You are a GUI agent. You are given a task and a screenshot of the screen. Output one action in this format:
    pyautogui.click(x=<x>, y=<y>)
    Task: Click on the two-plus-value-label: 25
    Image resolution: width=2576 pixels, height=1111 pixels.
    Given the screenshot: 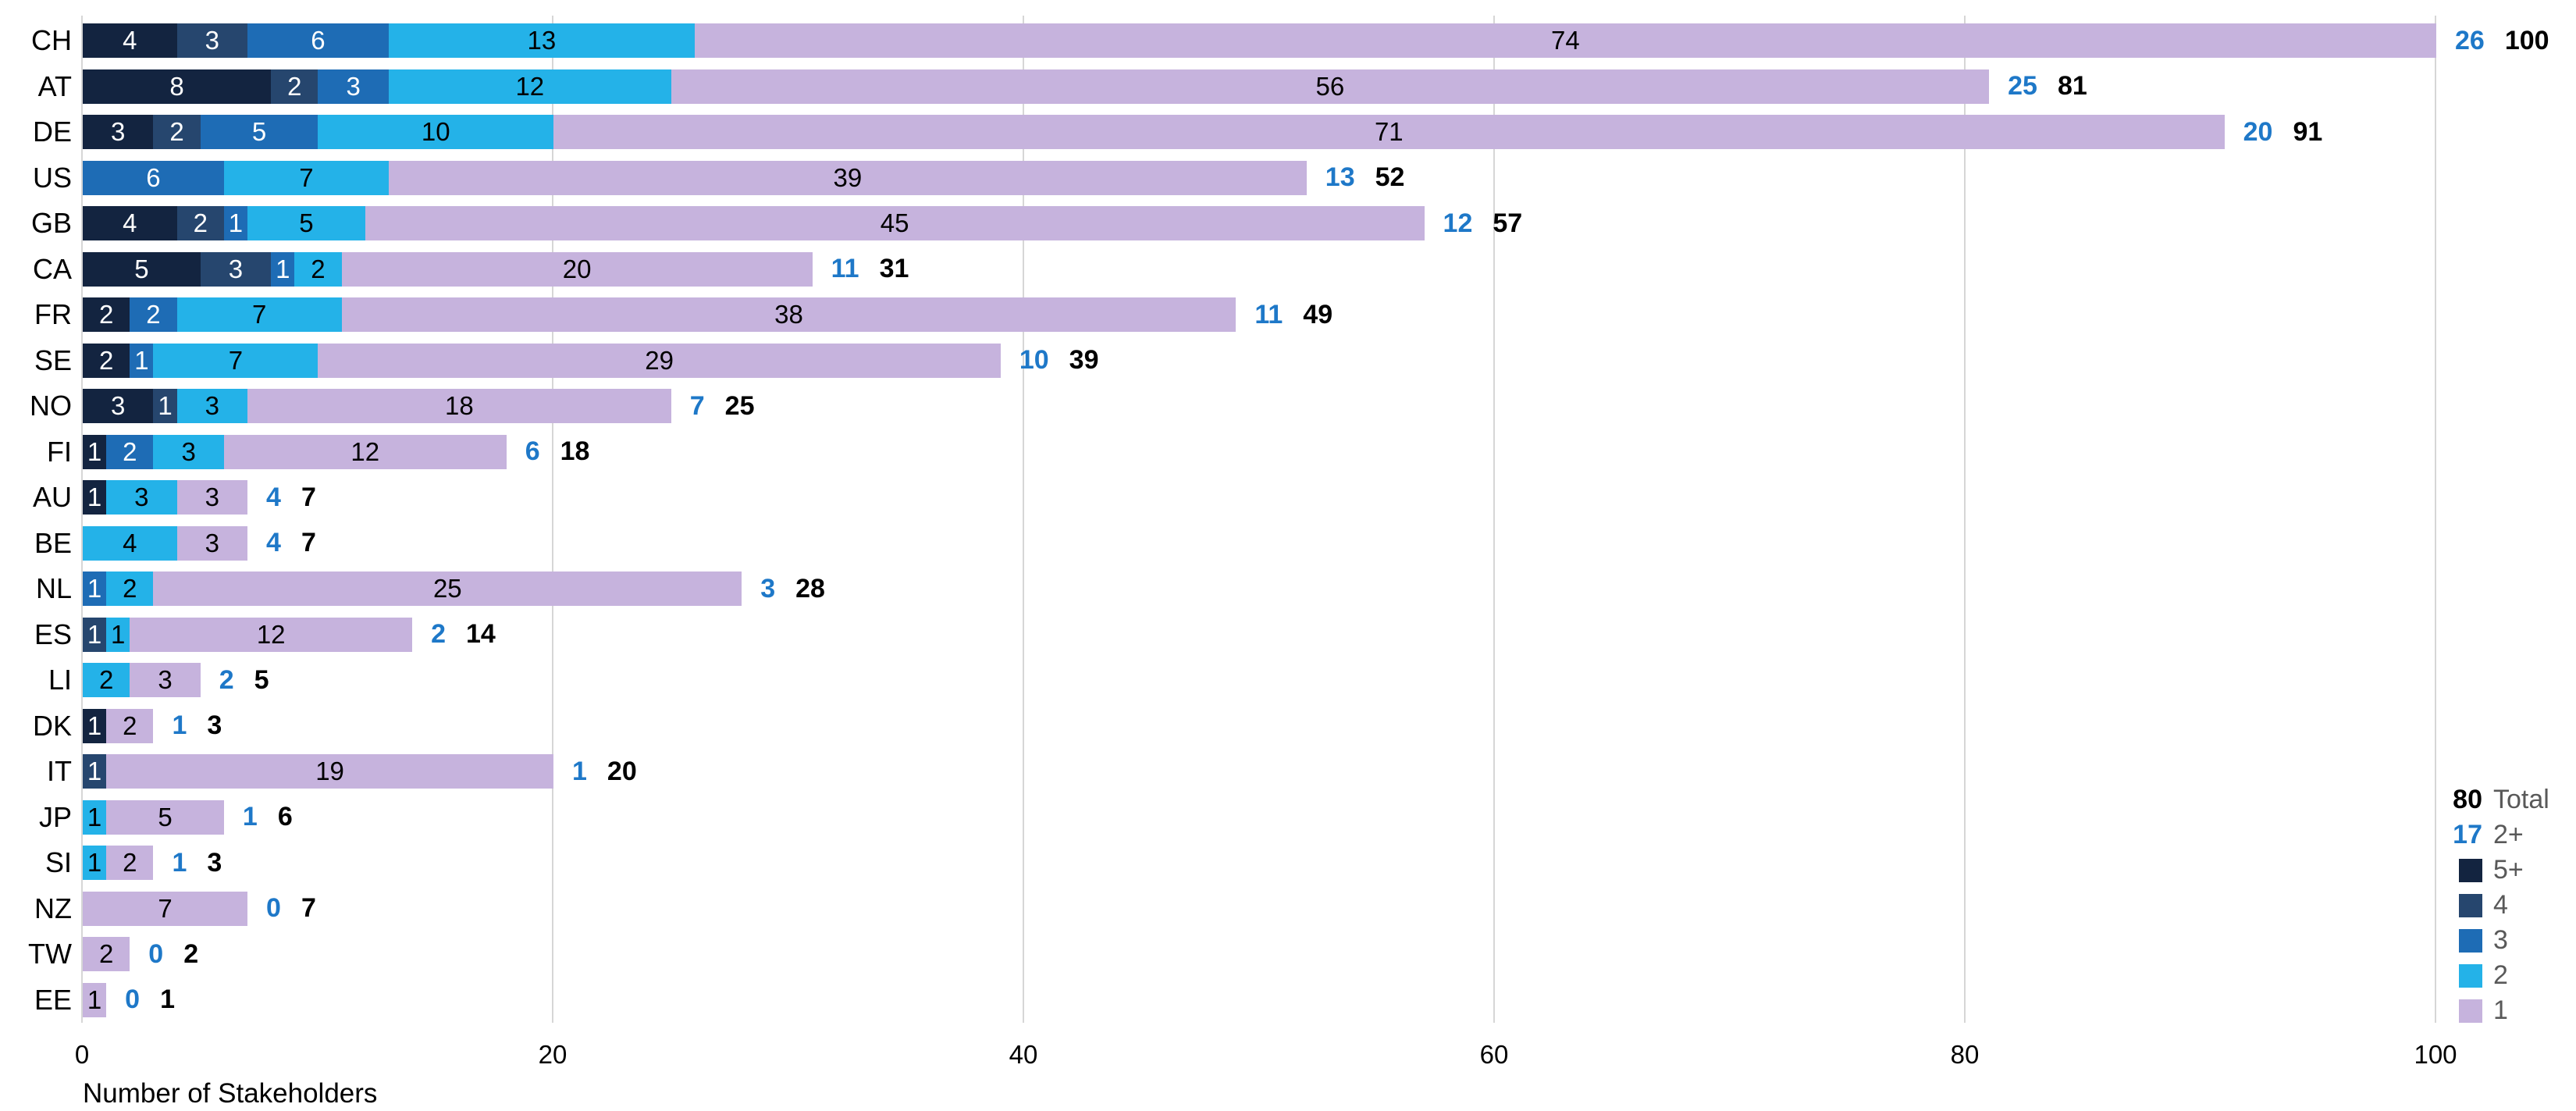 What is the action you would take?
    pyautogui.click(x=2022, y=86)
    